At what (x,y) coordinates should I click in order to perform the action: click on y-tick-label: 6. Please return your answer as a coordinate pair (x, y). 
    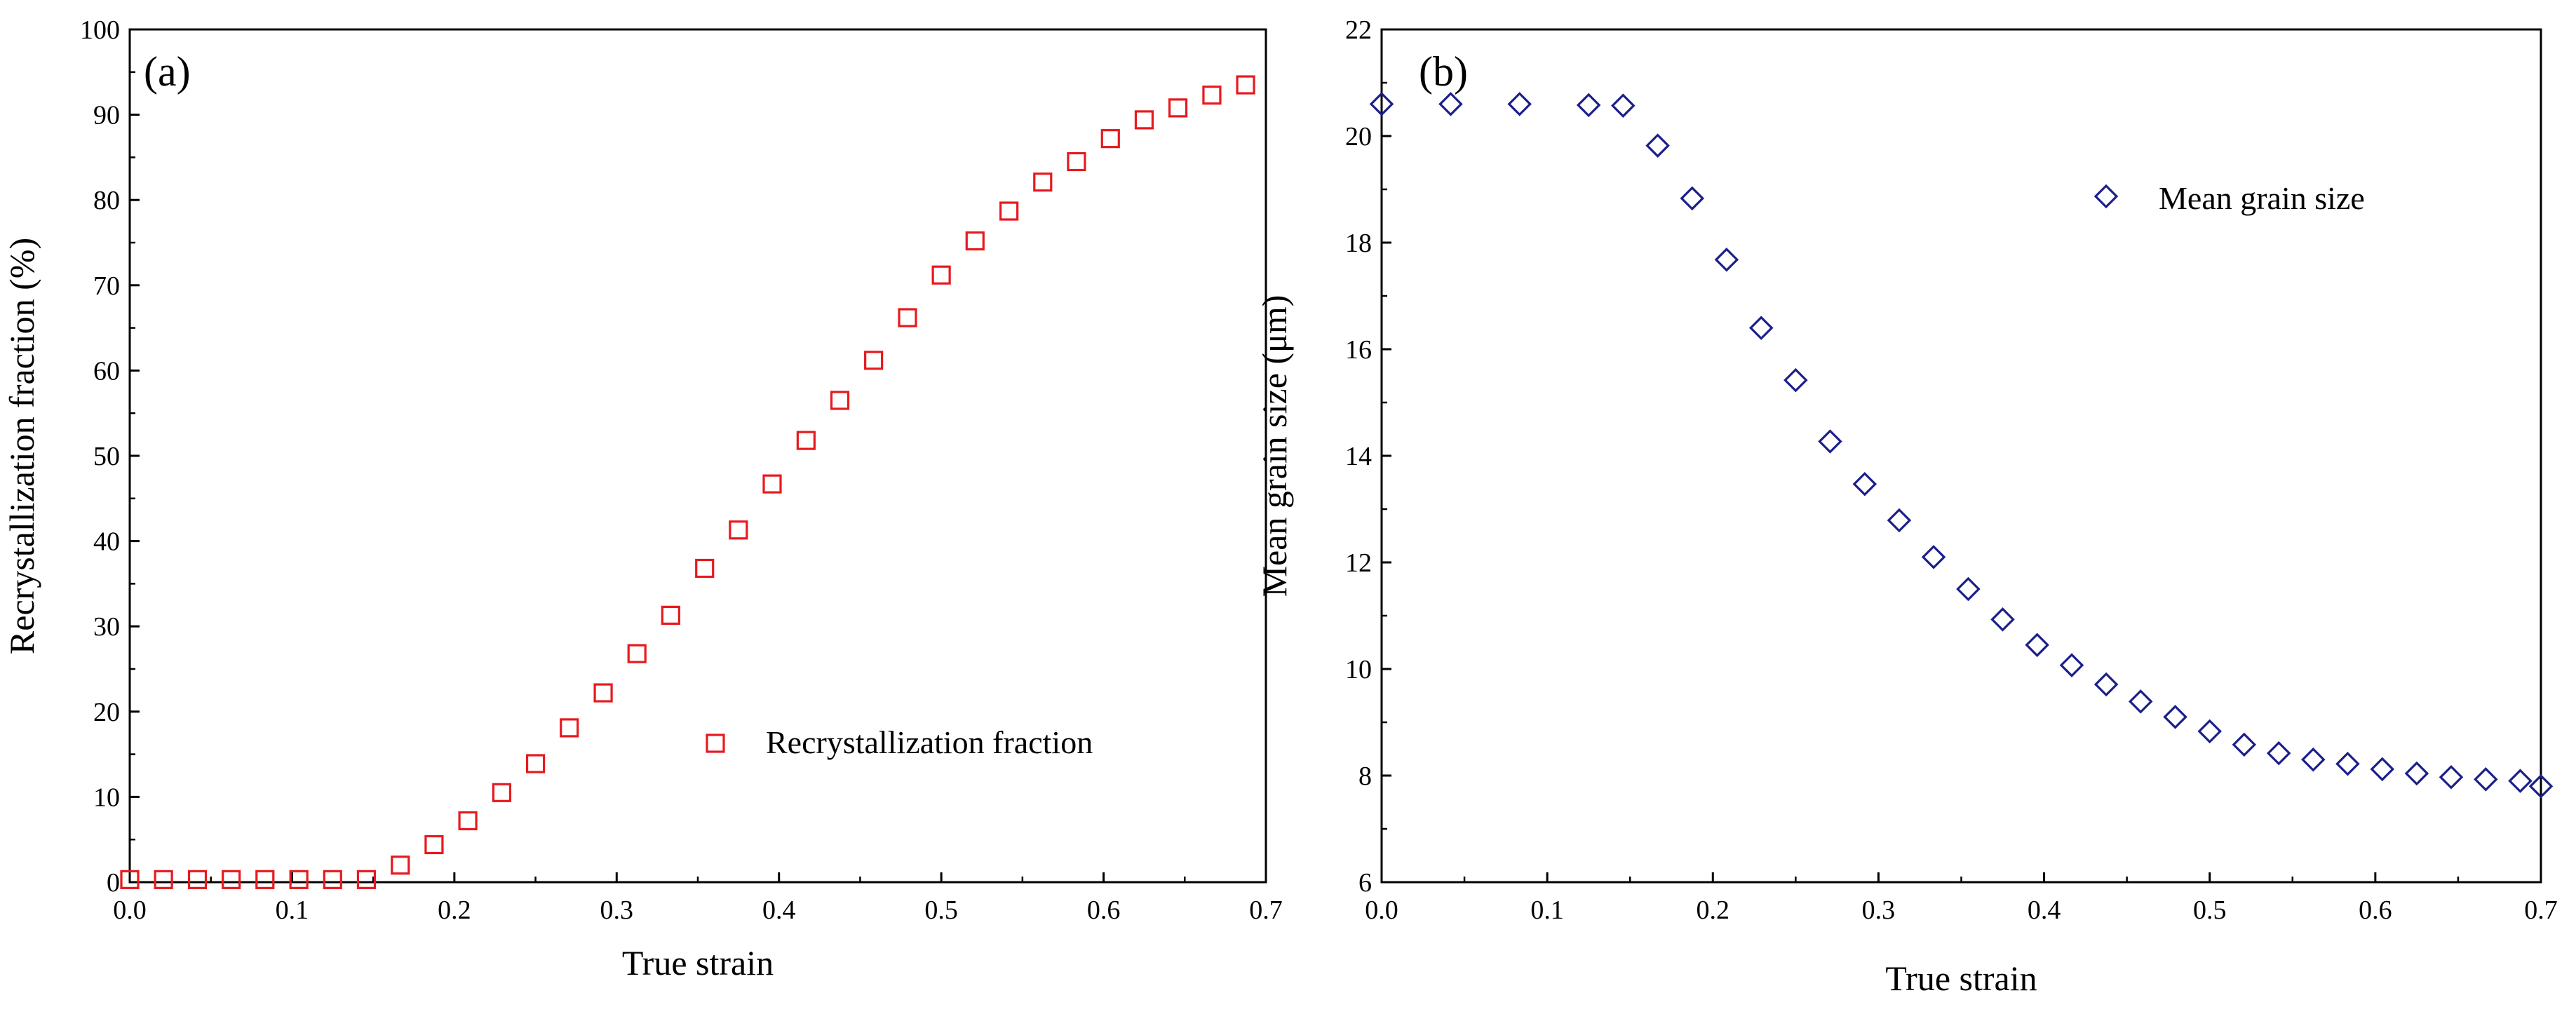
    Looking at the image, I should click on (1365, 883).